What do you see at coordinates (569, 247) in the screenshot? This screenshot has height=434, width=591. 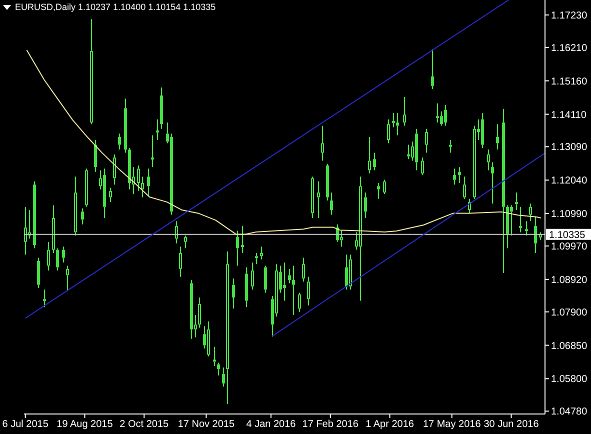 I see `y-tick-label: 1.09970` at bounding box center [569, 247].